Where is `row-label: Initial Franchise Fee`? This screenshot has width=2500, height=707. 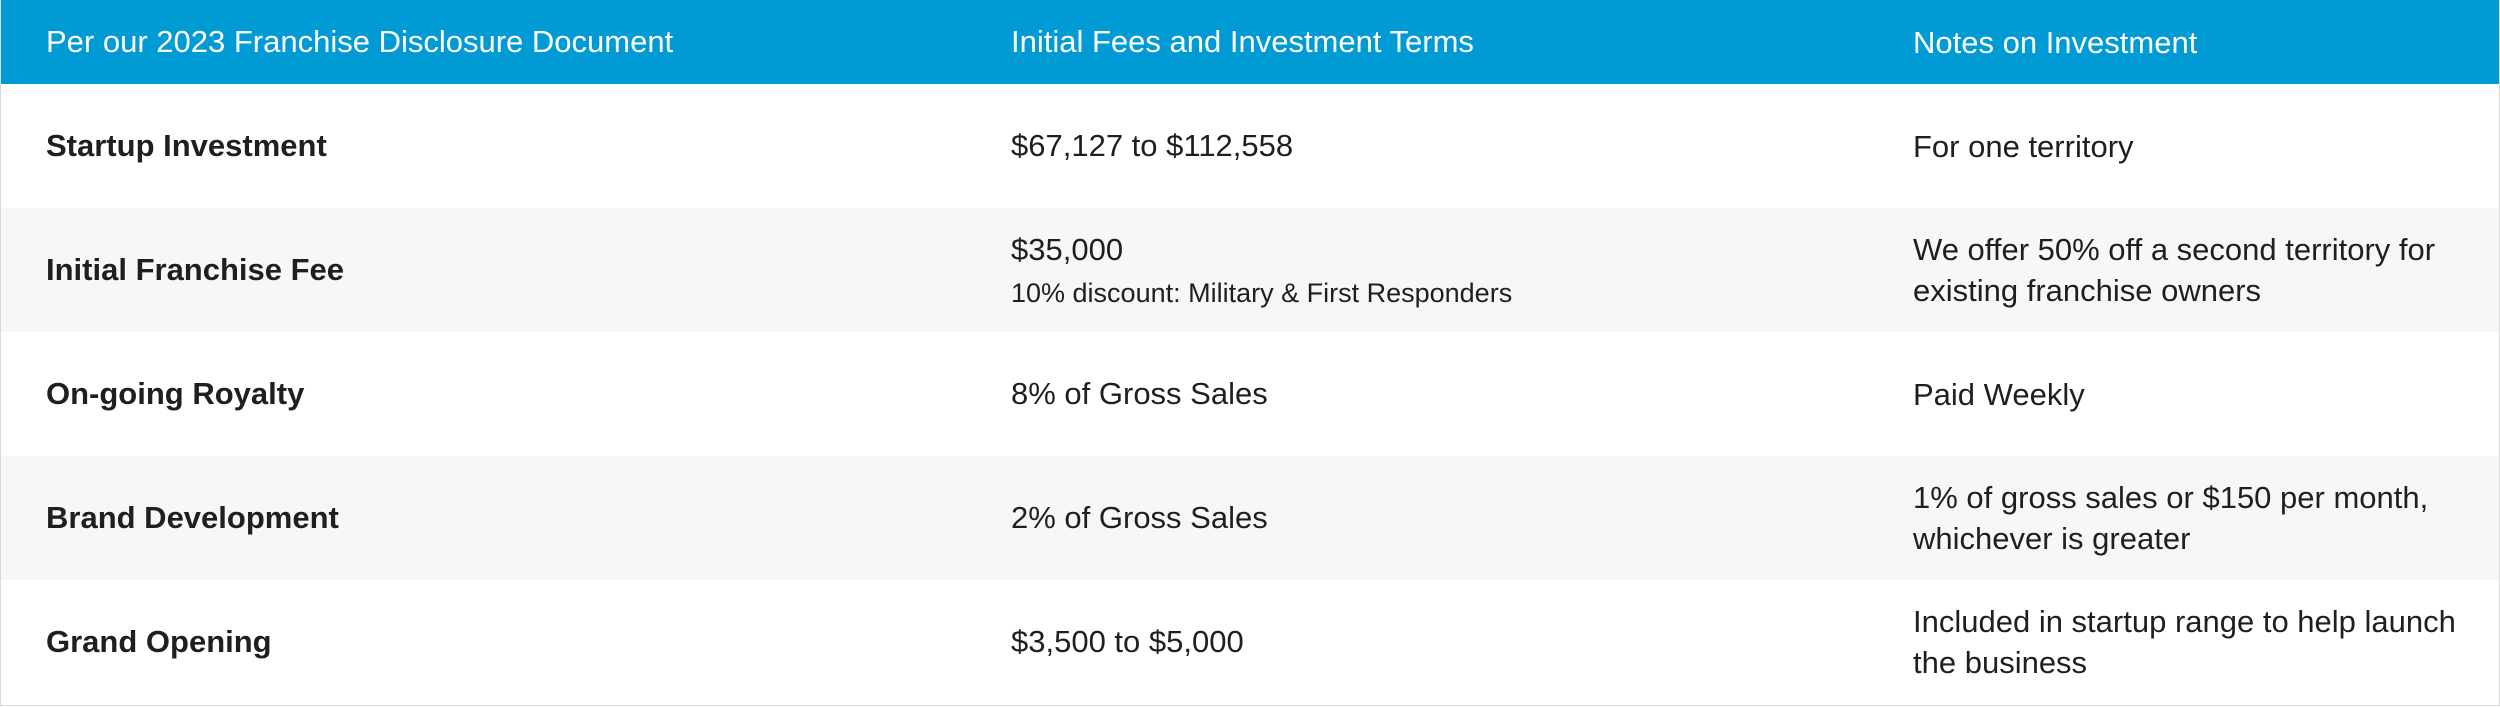 row-label: Initial Franchise Fee is located at coordinates (195, 269).